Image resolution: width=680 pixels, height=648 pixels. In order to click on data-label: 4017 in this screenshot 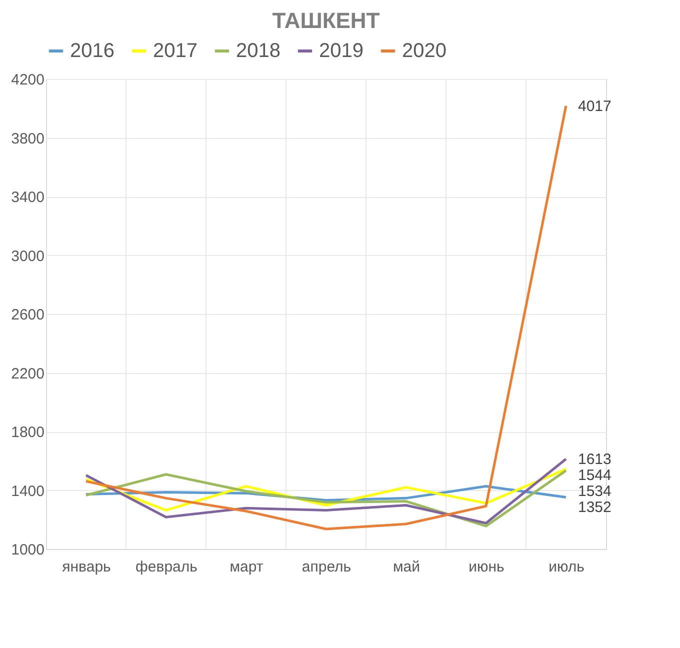, I will do `click(595, 106)`.